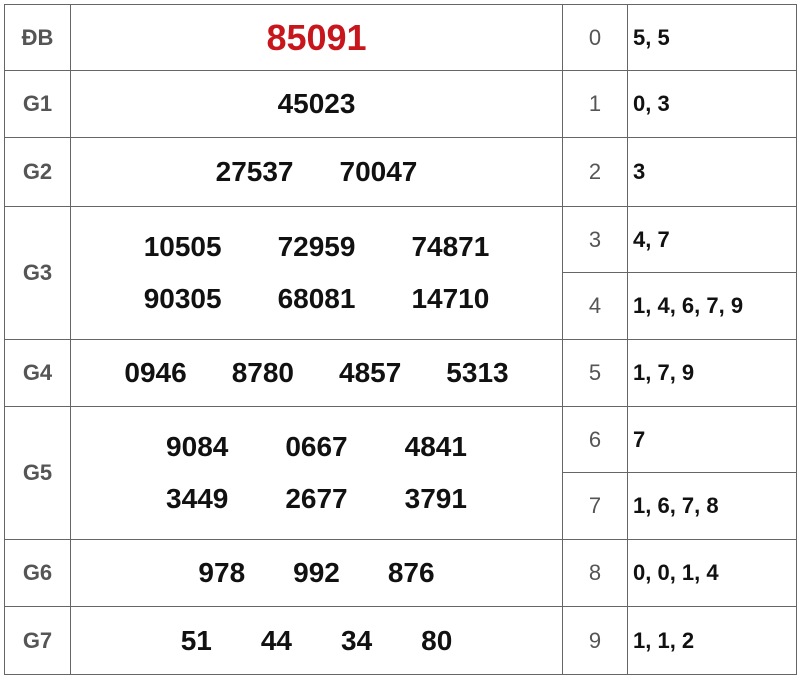 The width and height of the screenshot is (800, 677). What do you see at coordinates (37, 104) in the screenshot?
I see `prize-label: G1` at bounding box center [37, 104].